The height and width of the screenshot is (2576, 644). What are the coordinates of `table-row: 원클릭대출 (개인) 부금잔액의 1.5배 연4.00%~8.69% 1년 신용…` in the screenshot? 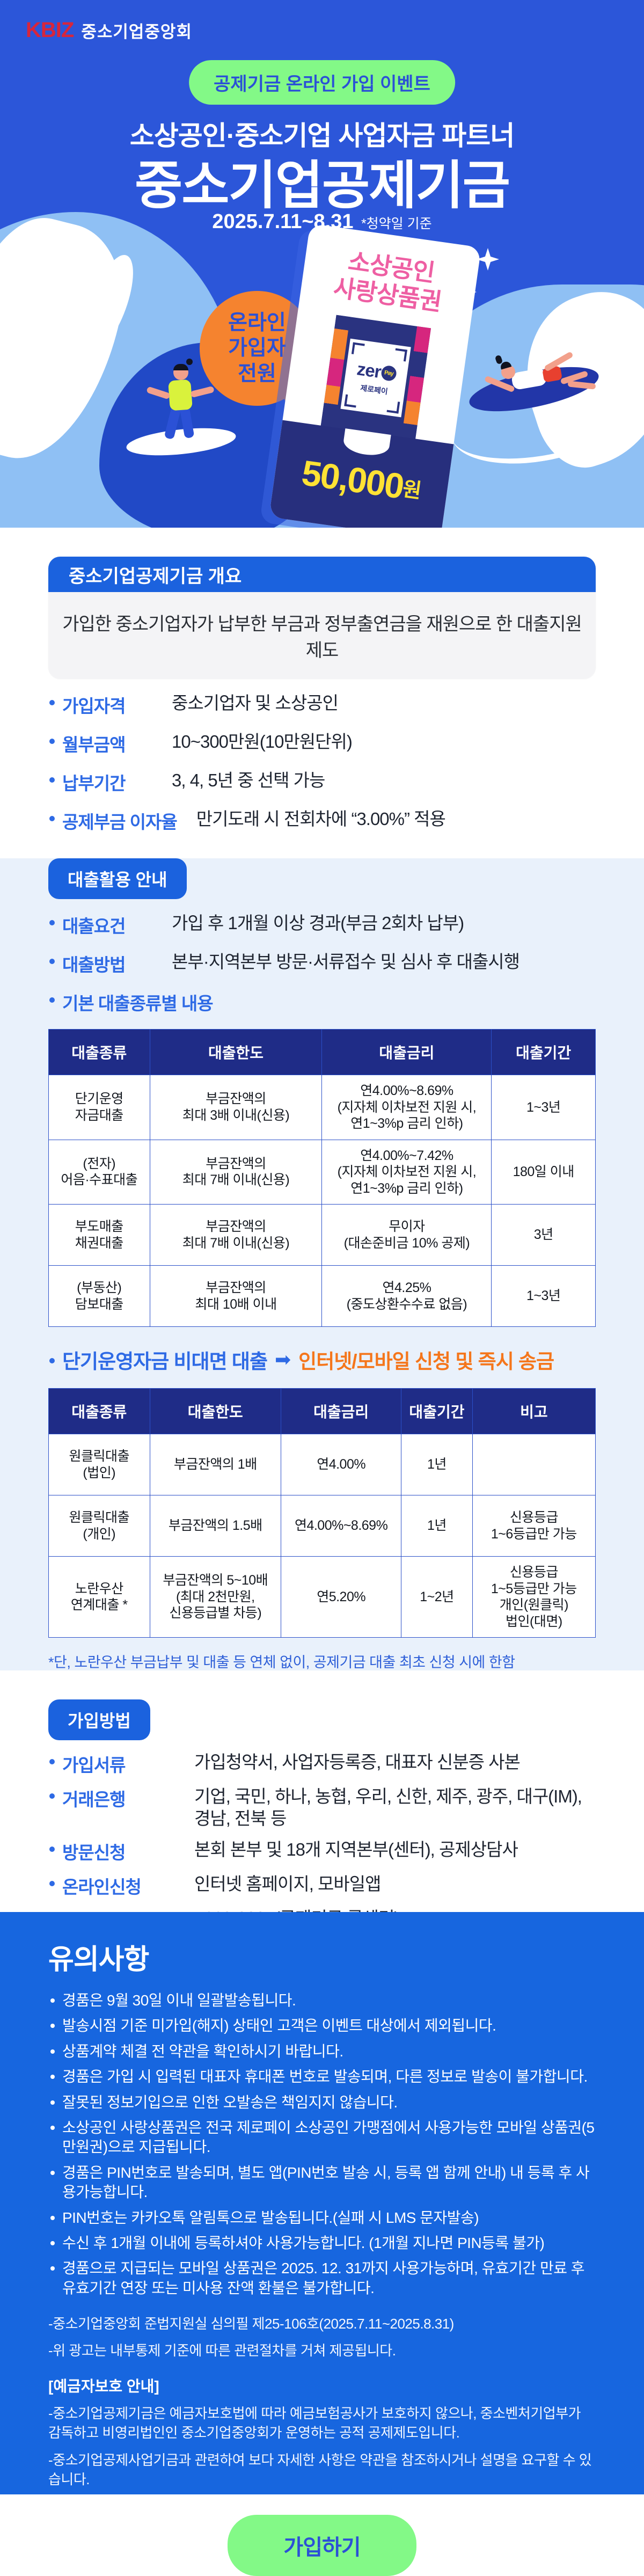 It's located at (322, 1526).